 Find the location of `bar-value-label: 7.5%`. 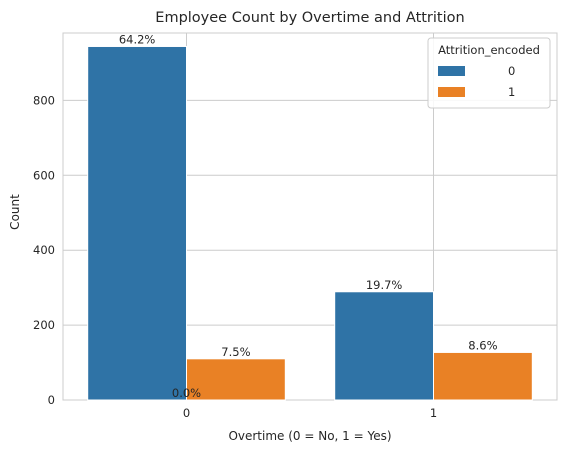

bar-value-label: 7.5% is located at coordinates (235, 352).